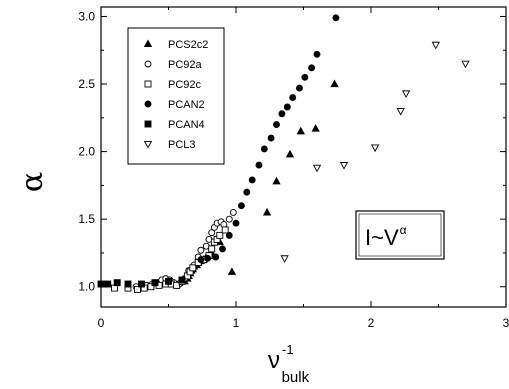 This screenshot has width=509, height=389. I want to click on annotation-text: I~Vα, so click(386, 236).